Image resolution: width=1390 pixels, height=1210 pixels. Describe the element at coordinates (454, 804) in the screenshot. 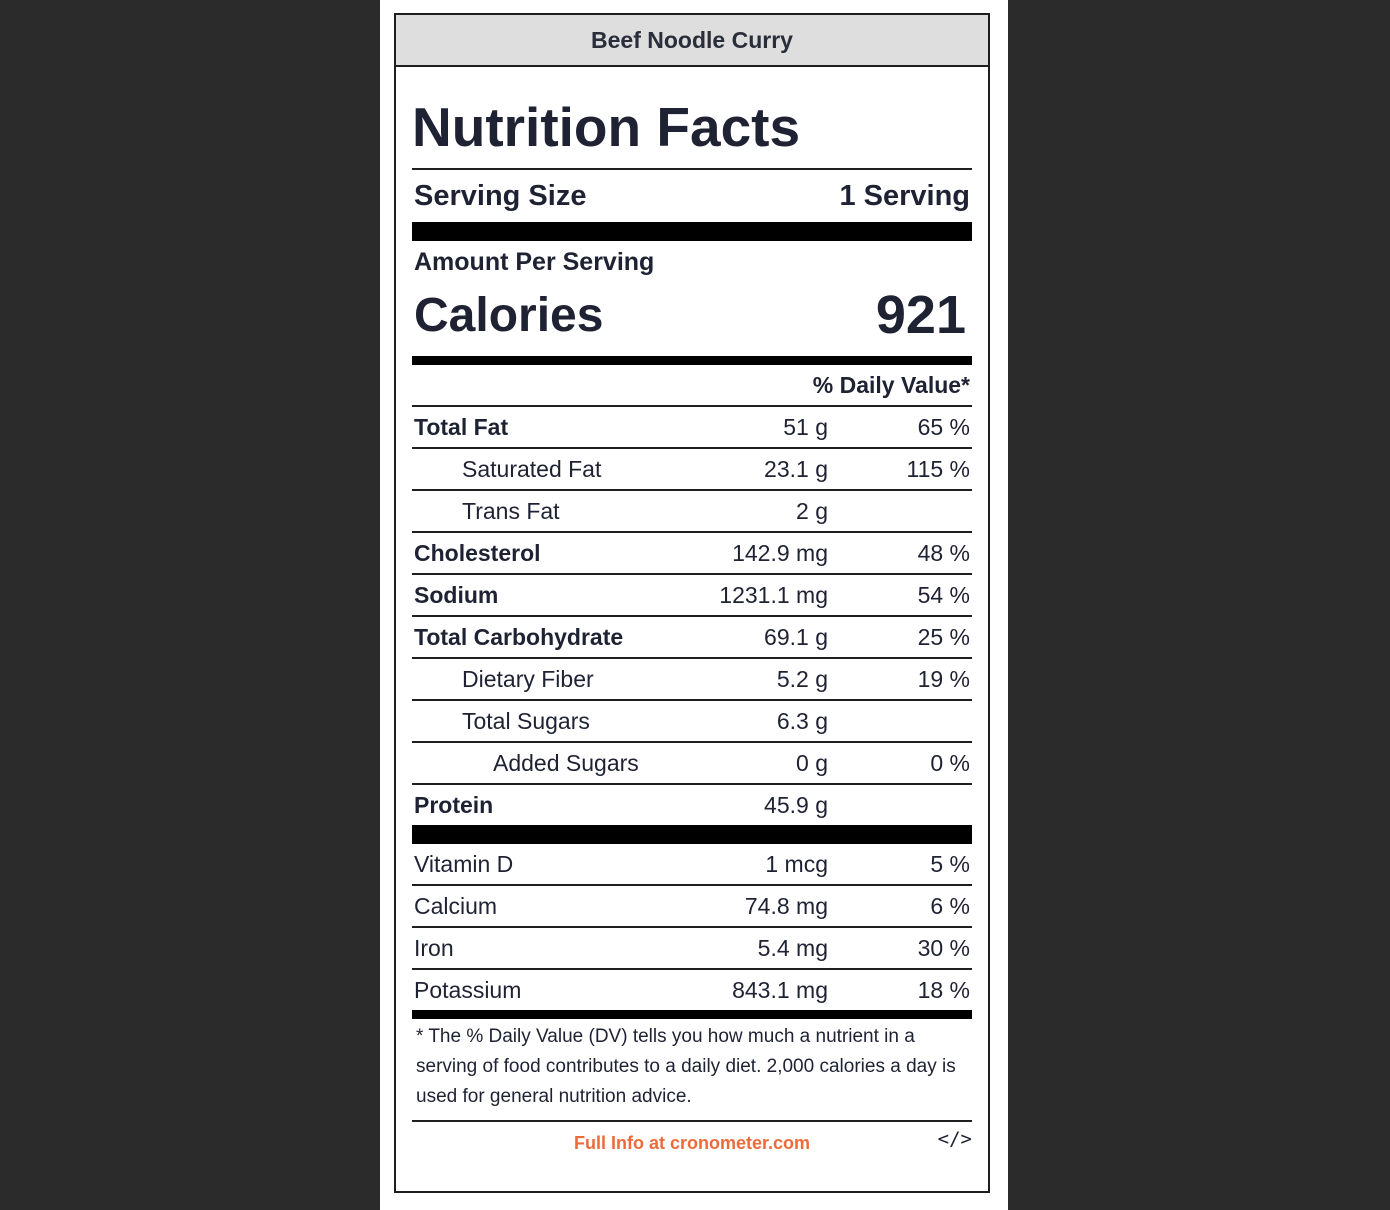

I see `nutrient-name: Protein` at that location.